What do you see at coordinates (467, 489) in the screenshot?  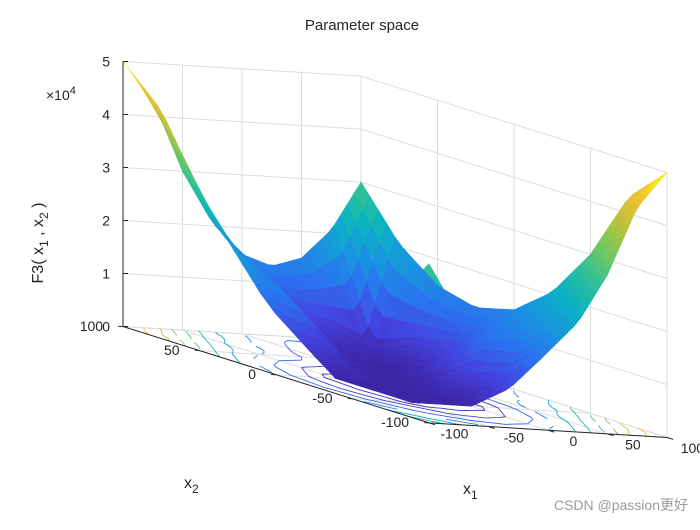 I see `x-axis-label-main: x` at bounding box center [467, 489].